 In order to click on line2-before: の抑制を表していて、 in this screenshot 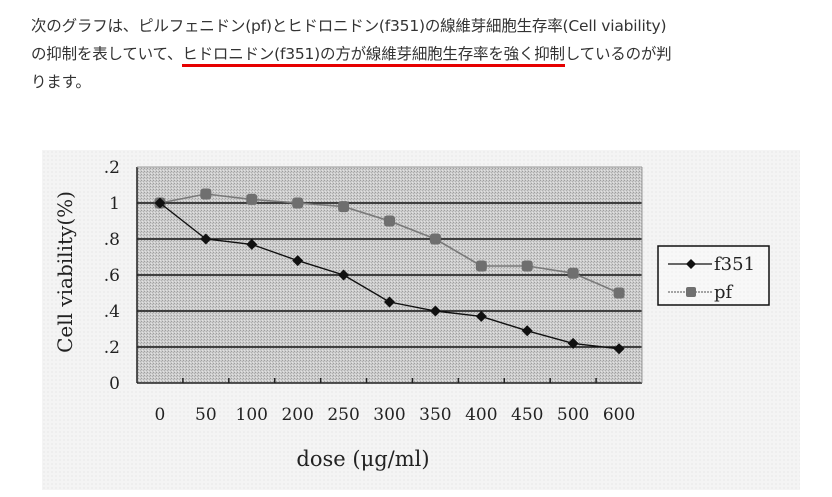, I will do `click(107, 54)`.